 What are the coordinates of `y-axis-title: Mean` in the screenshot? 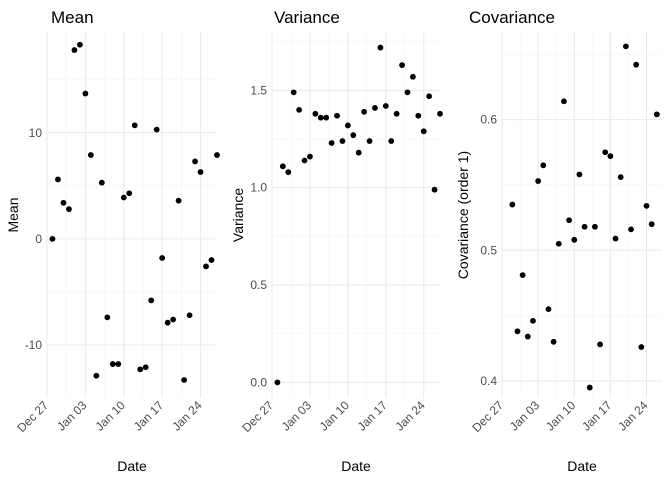 It's located at (13, 214).